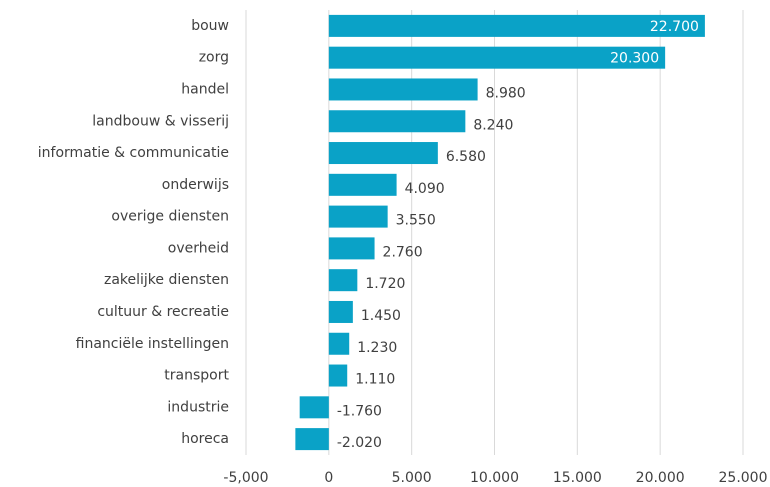  Describe the element at coordinates (425, 189) in the screenshot. I see `data-label: 4.090` at that location.